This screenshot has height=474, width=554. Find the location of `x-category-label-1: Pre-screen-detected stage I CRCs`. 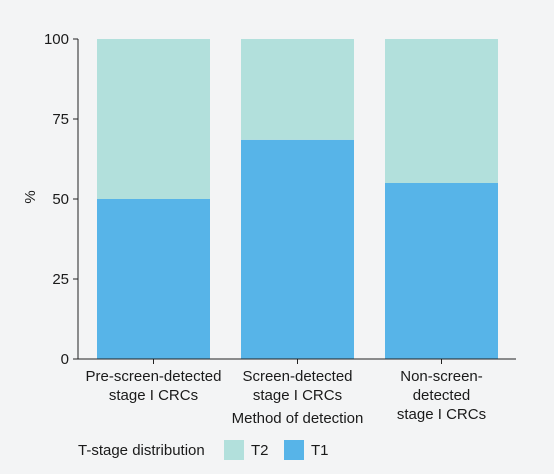

x-category-label-1: Pre-screen-detected stage I CRCs is located at coordinates (154, 386).